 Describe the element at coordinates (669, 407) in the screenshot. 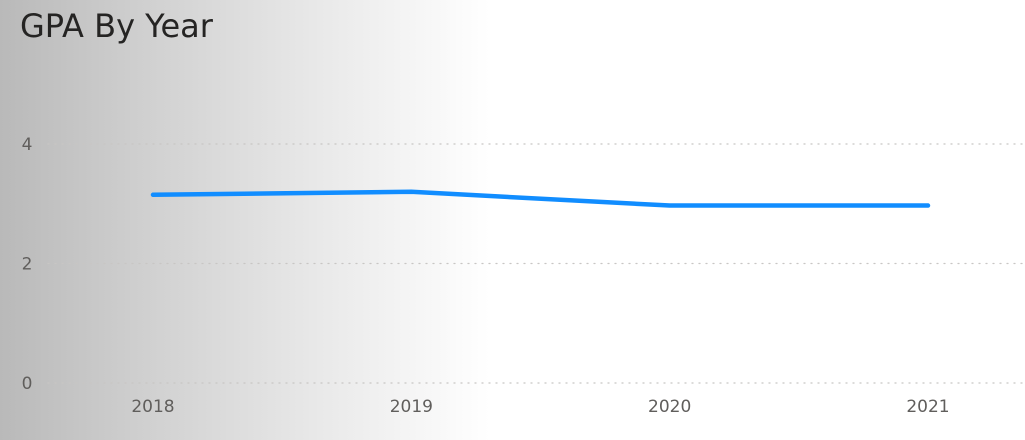

I see `x-tick-label: 2020` at that location.